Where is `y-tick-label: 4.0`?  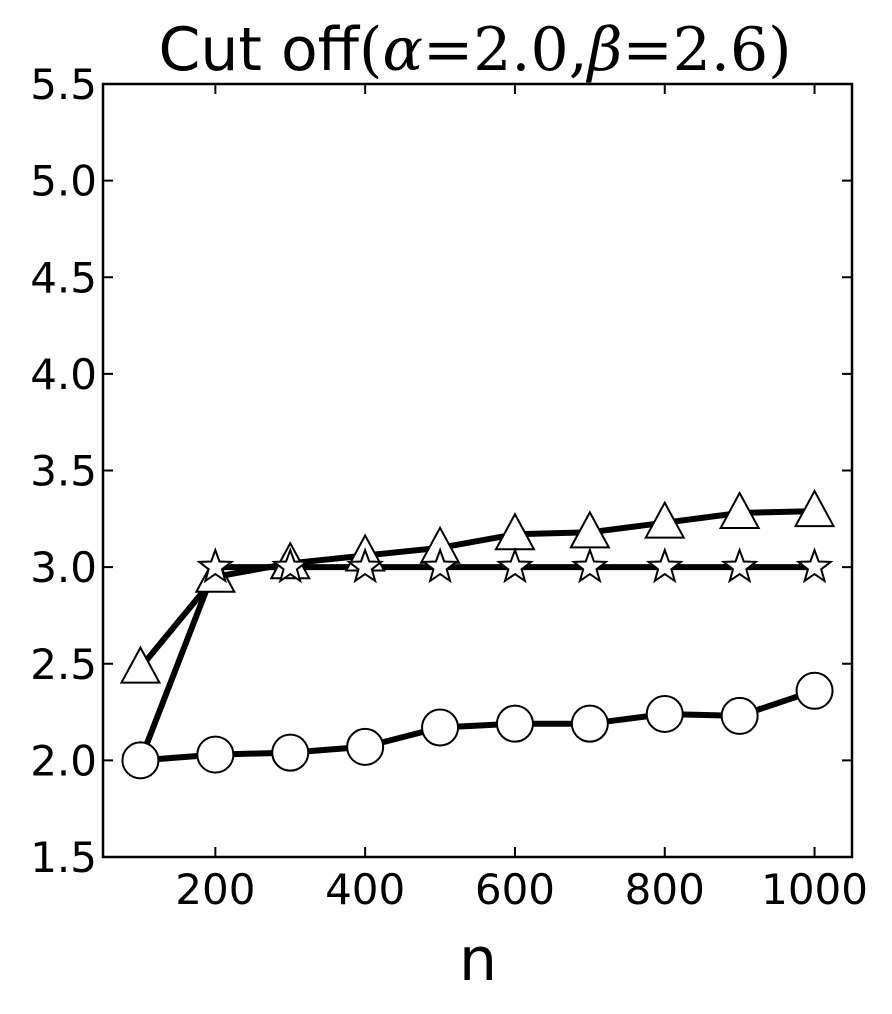 y-tick-label: 4.0 is located at coordinates (63, 374).